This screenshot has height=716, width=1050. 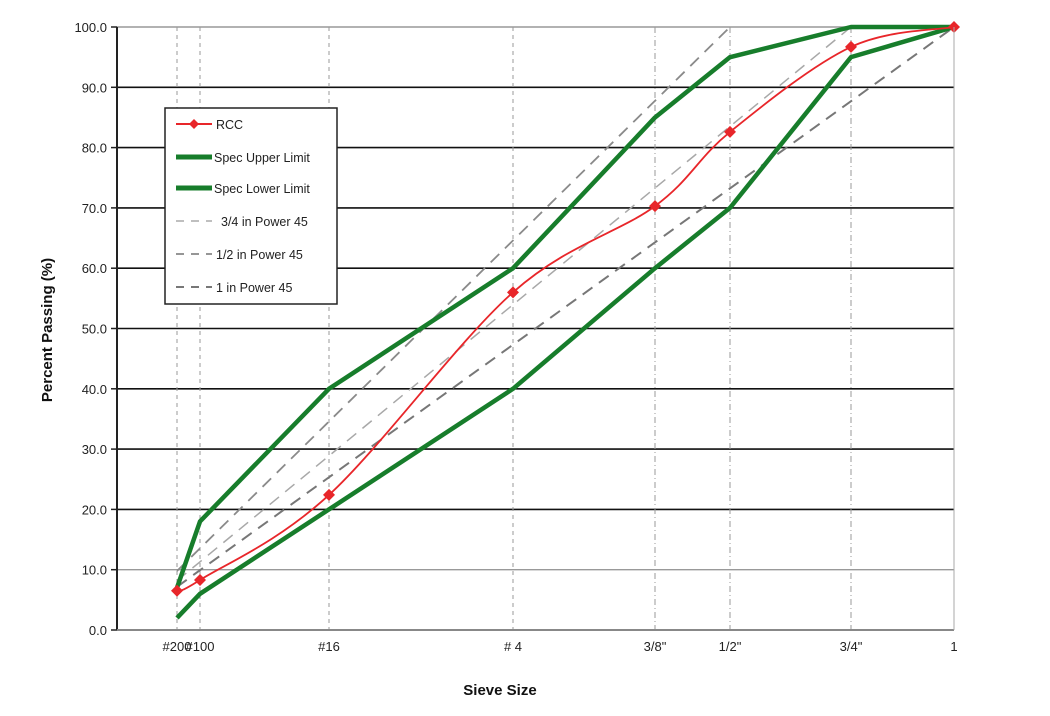 I want to click on y-tick-label: 50.0, so click(x=94, y=329).